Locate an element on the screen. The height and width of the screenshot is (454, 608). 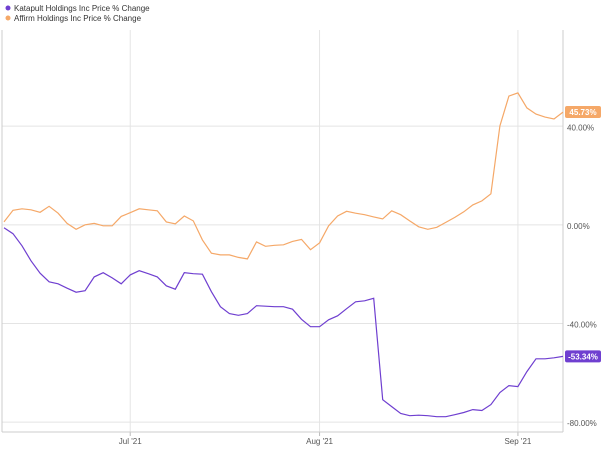
legend-label: Katapult Holdings Inc Price % Change is located at coordinates (82, 8).